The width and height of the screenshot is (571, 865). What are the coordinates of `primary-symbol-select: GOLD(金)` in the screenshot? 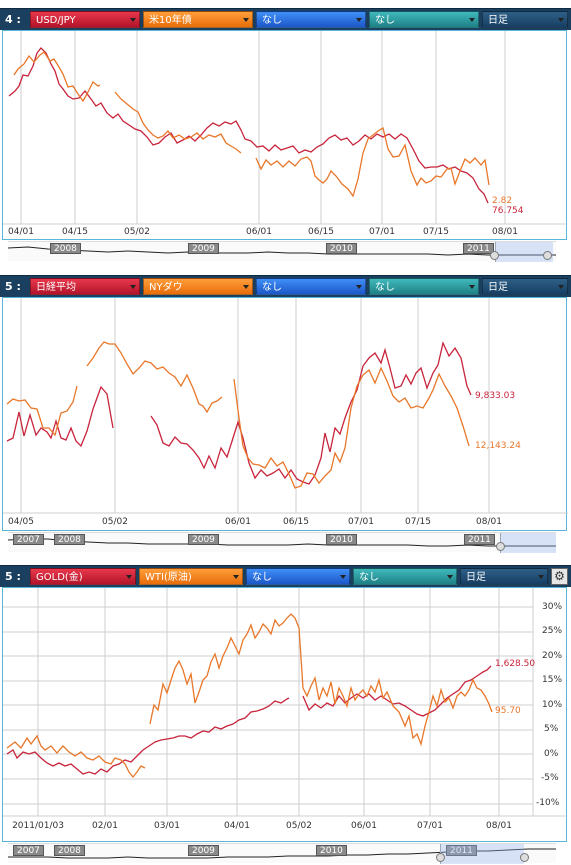 It's located at (83, 576).